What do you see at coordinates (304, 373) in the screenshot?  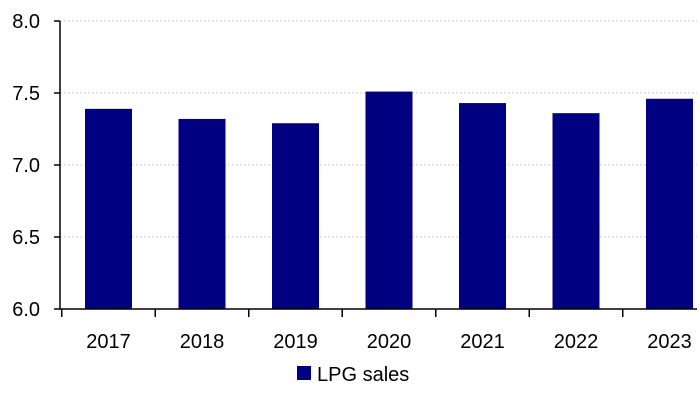 I see `legend-swatch-lpg-sales` at bounding box center [304, 373].